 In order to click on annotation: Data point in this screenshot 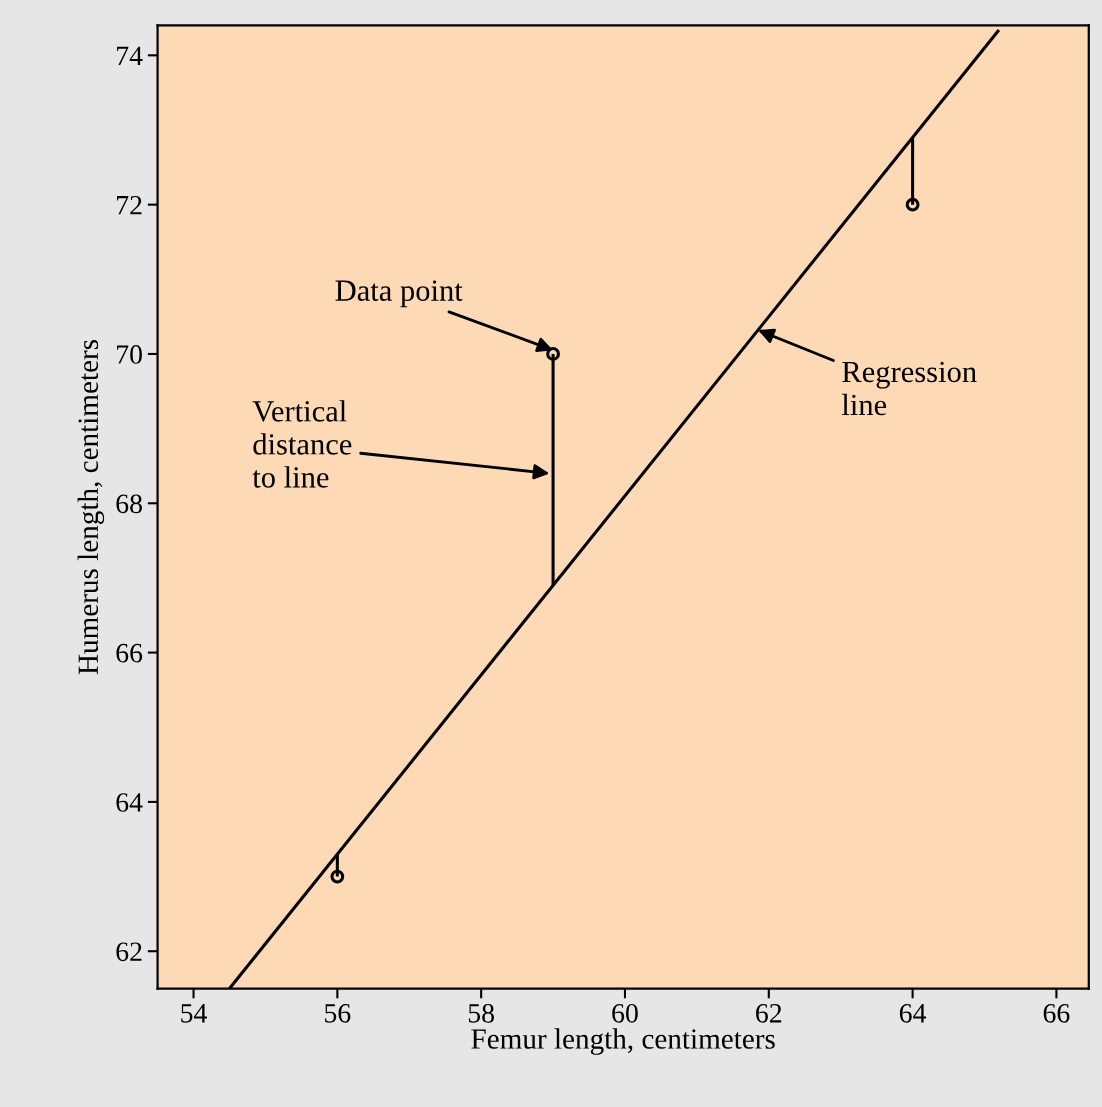, I will do `click(399, 294)`.